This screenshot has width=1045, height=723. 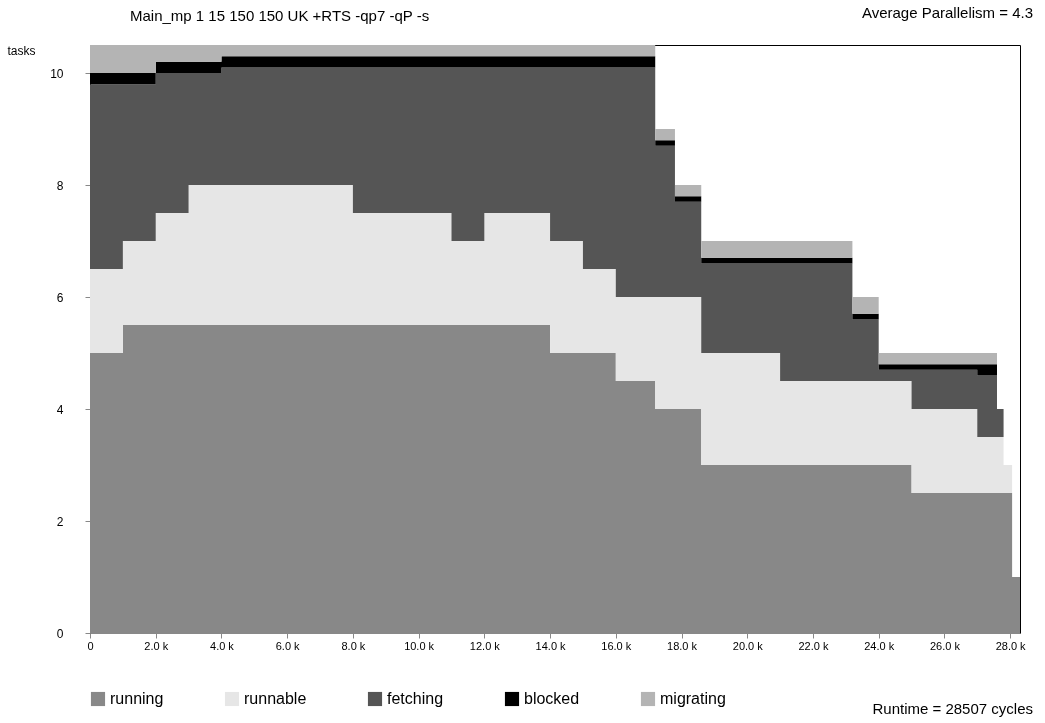 I want to click on x-tick-label: 14.0 k, so click(x=551, y=645).